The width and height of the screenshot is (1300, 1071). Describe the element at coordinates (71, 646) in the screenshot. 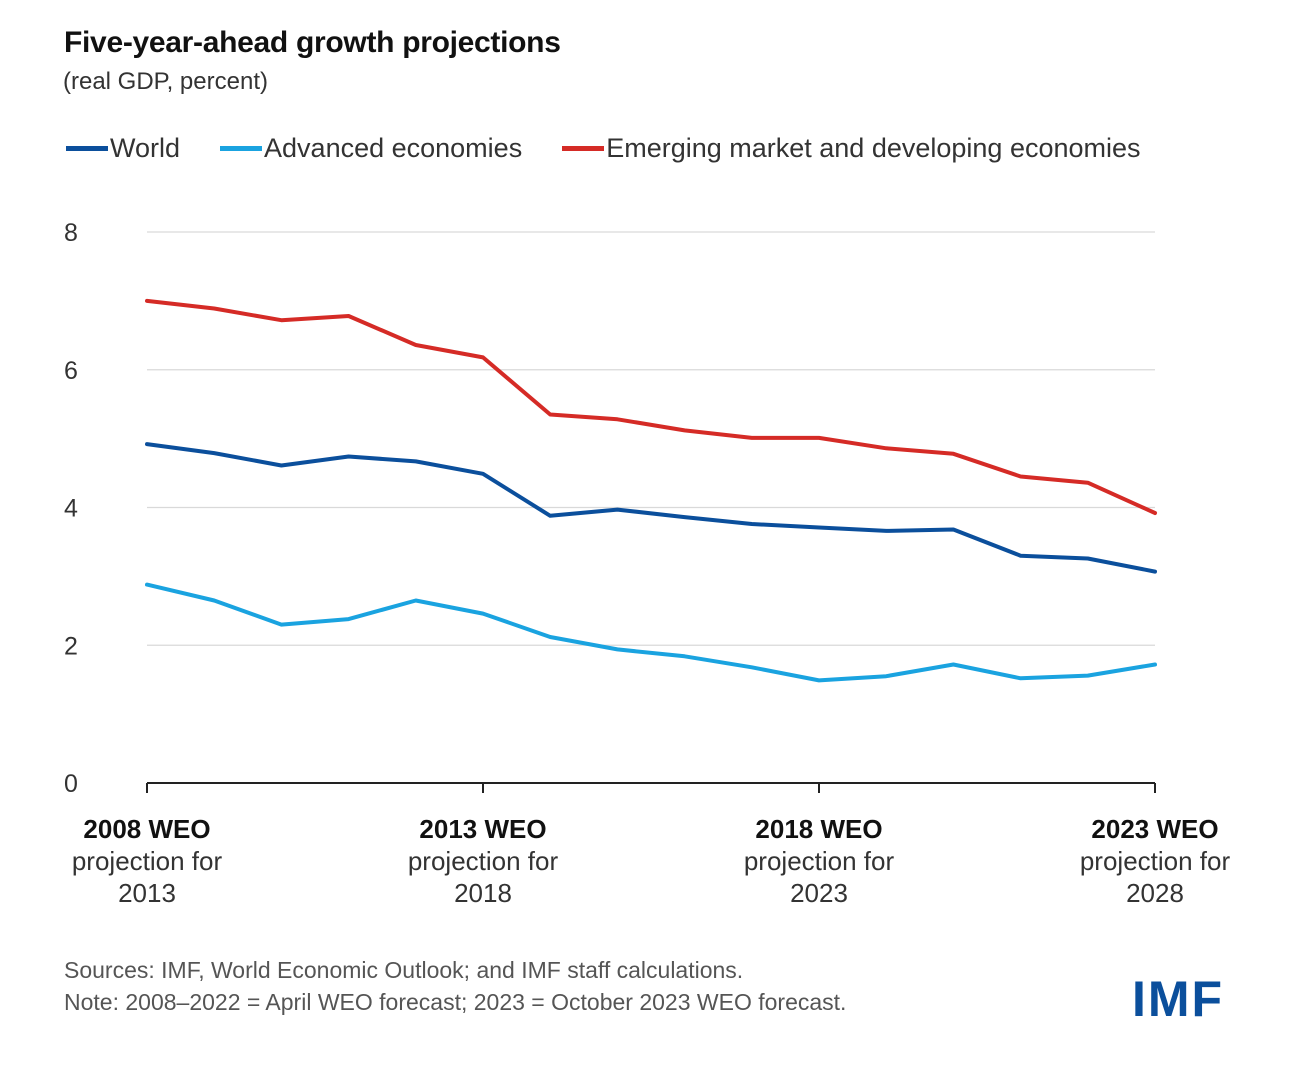

I see `y-tick-label-2: 2` at that location.